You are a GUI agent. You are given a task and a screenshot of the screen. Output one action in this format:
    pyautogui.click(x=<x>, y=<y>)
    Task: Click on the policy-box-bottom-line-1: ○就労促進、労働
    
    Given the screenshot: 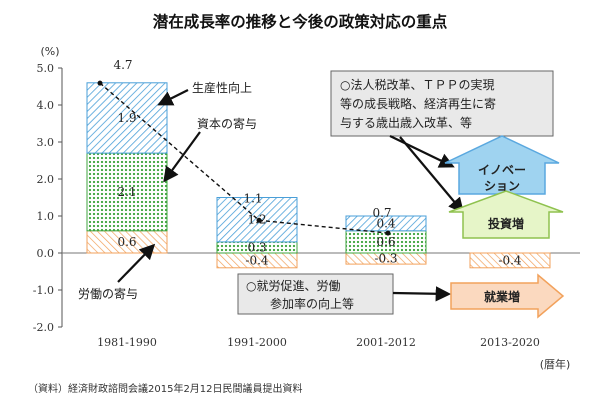 What is the action you would take?
    pyautogui.click(x=293, y=286)
    